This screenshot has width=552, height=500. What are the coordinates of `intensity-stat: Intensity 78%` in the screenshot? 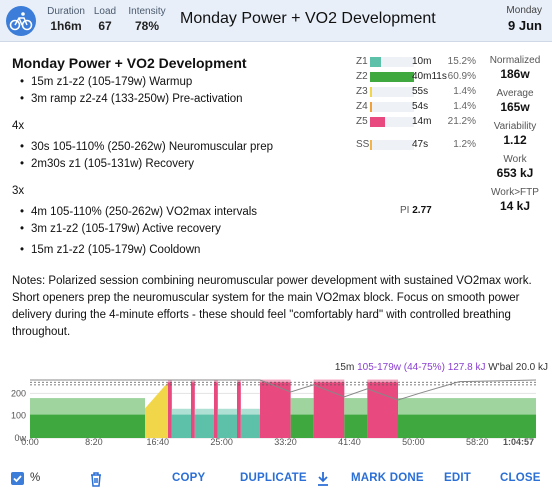 It's located at (147, 19).